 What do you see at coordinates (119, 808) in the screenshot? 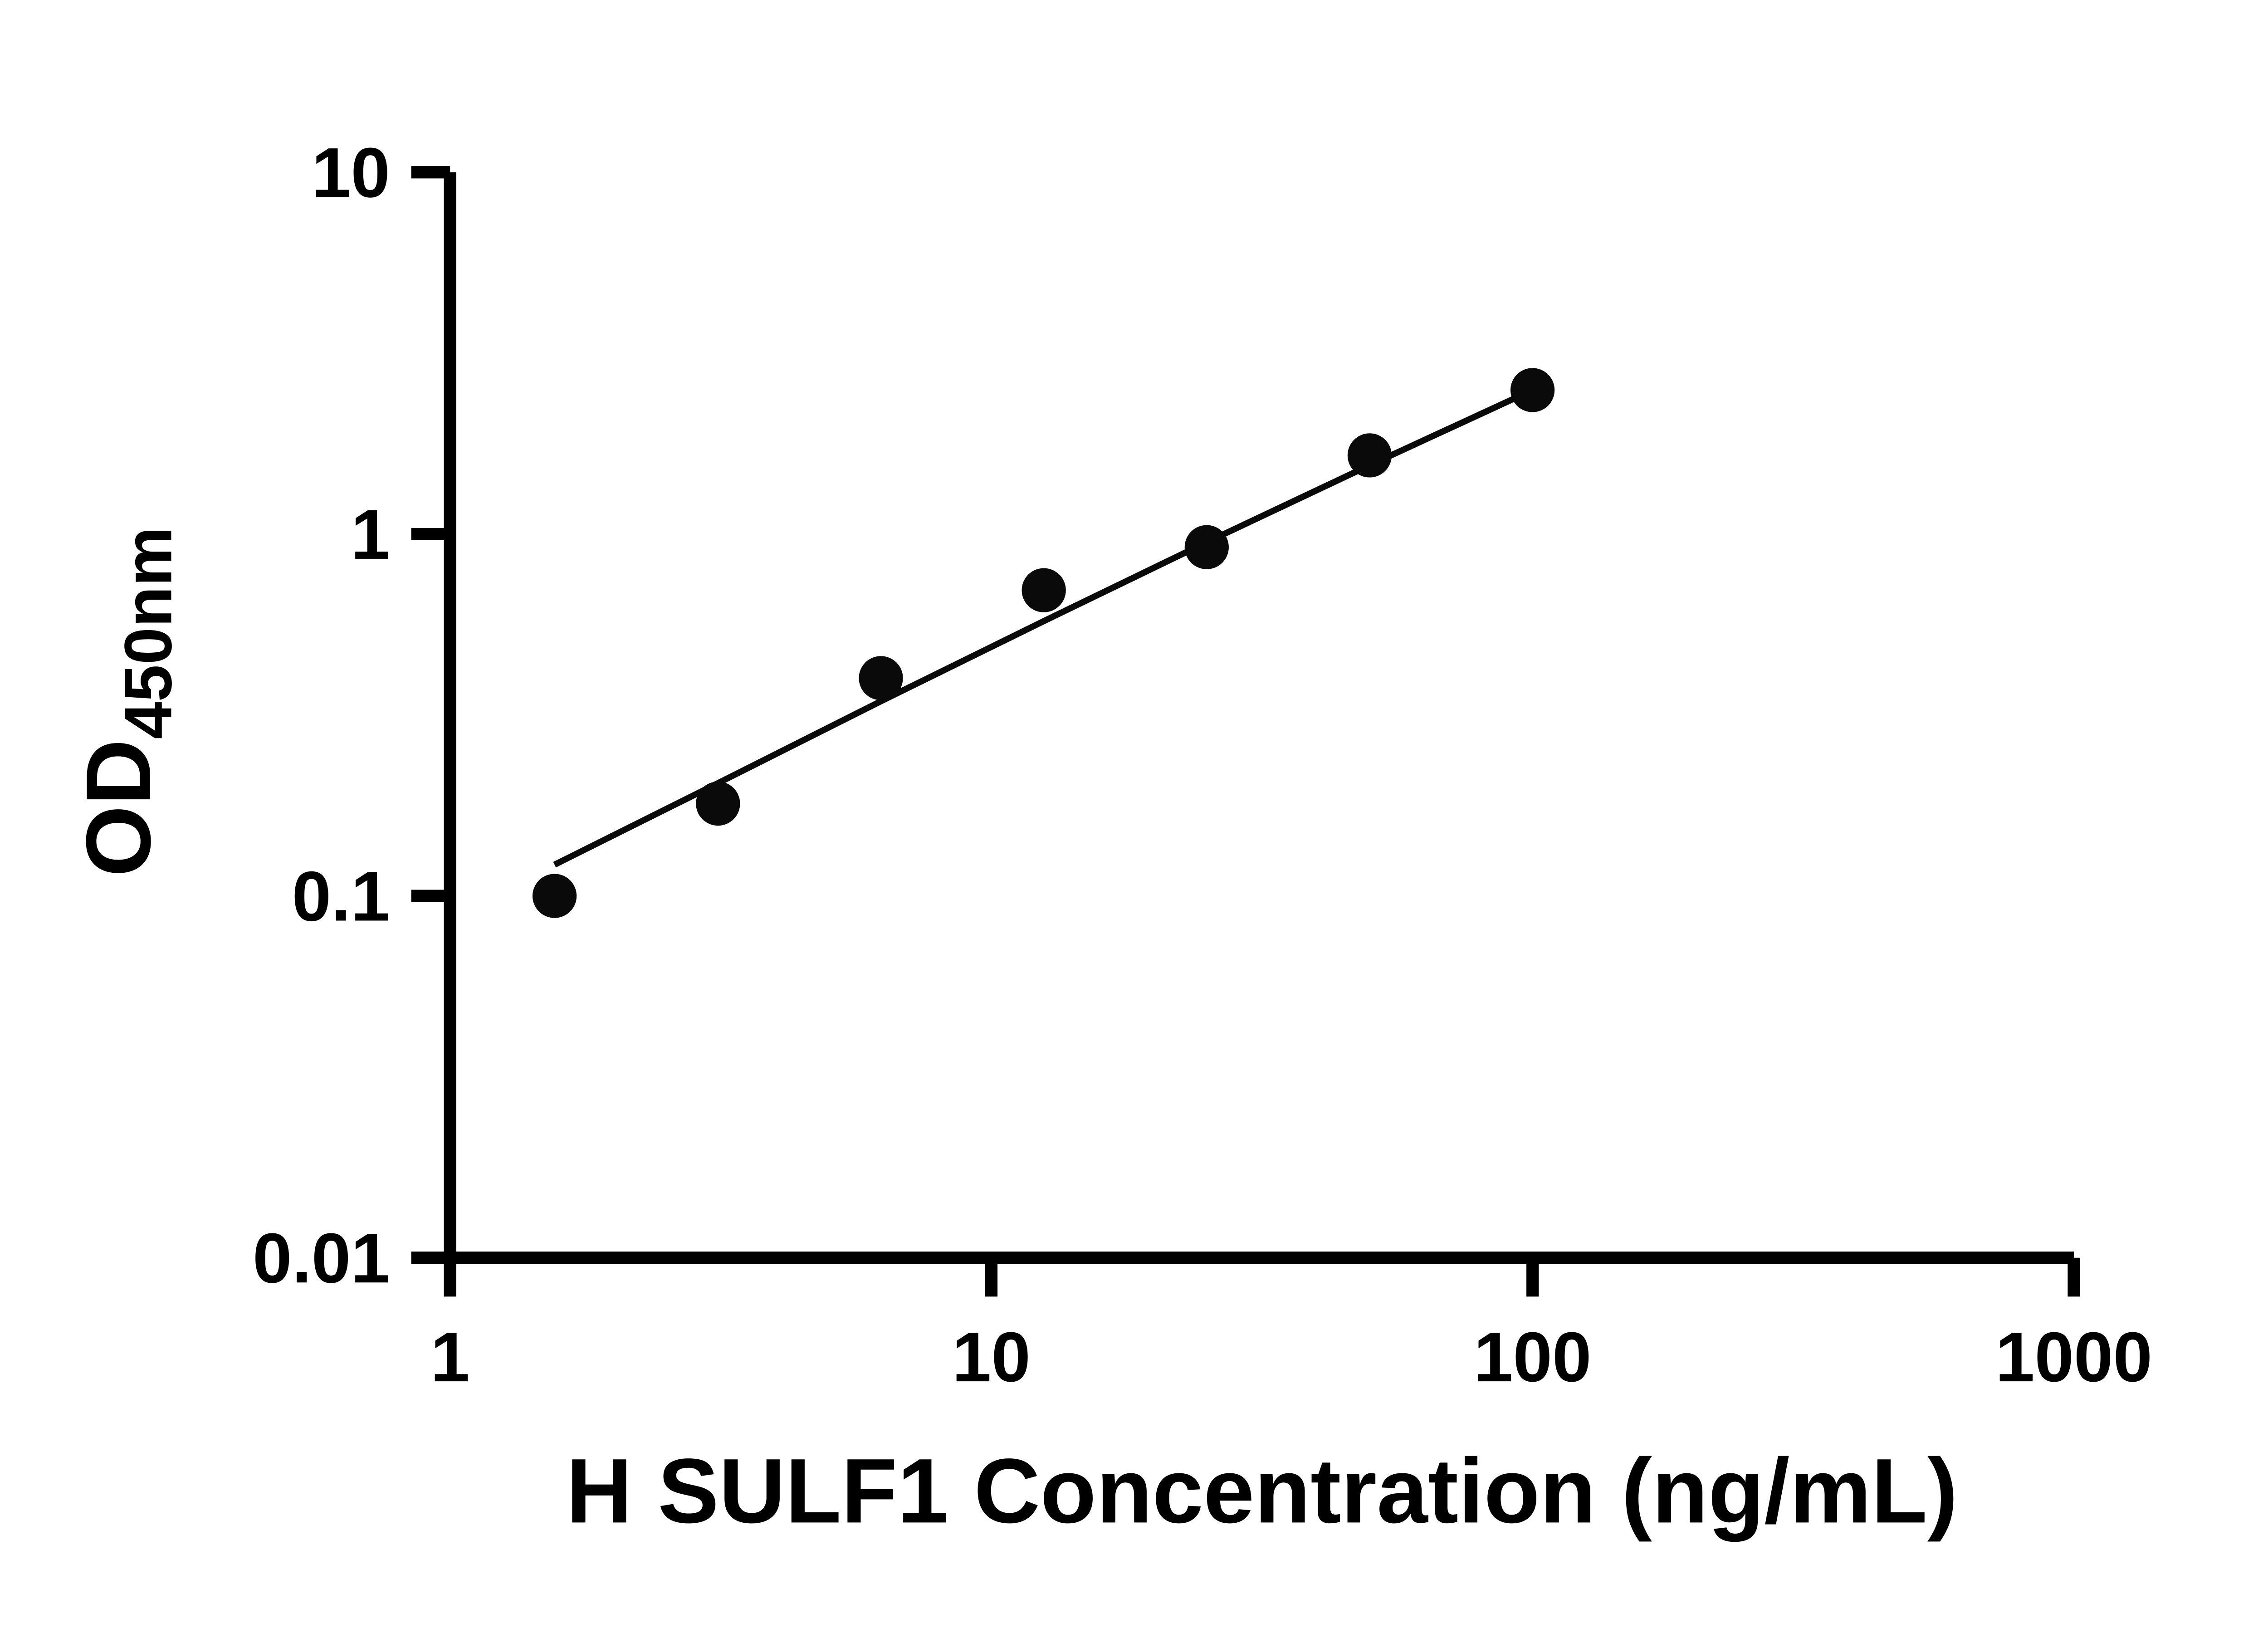
I see `y-axis-label-main: OD` at bounding box center [119, 808].